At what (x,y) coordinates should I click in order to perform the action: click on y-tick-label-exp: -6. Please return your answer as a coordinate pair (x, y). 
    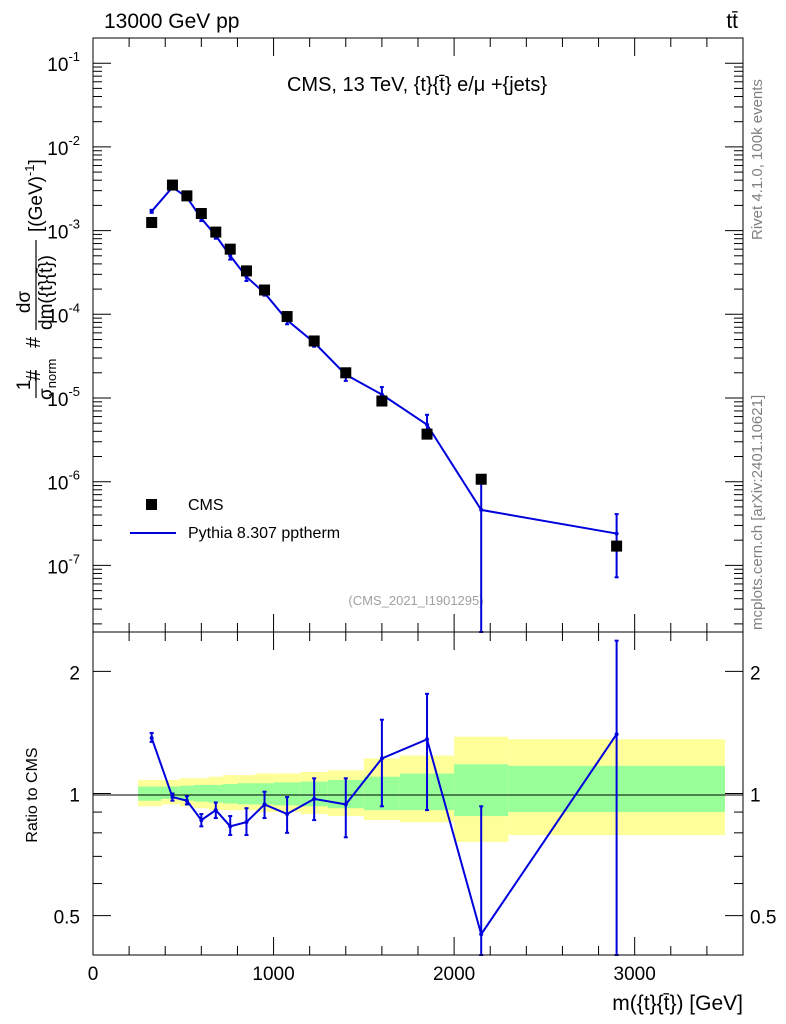
    Looking at the image, I should click on (74, 475).